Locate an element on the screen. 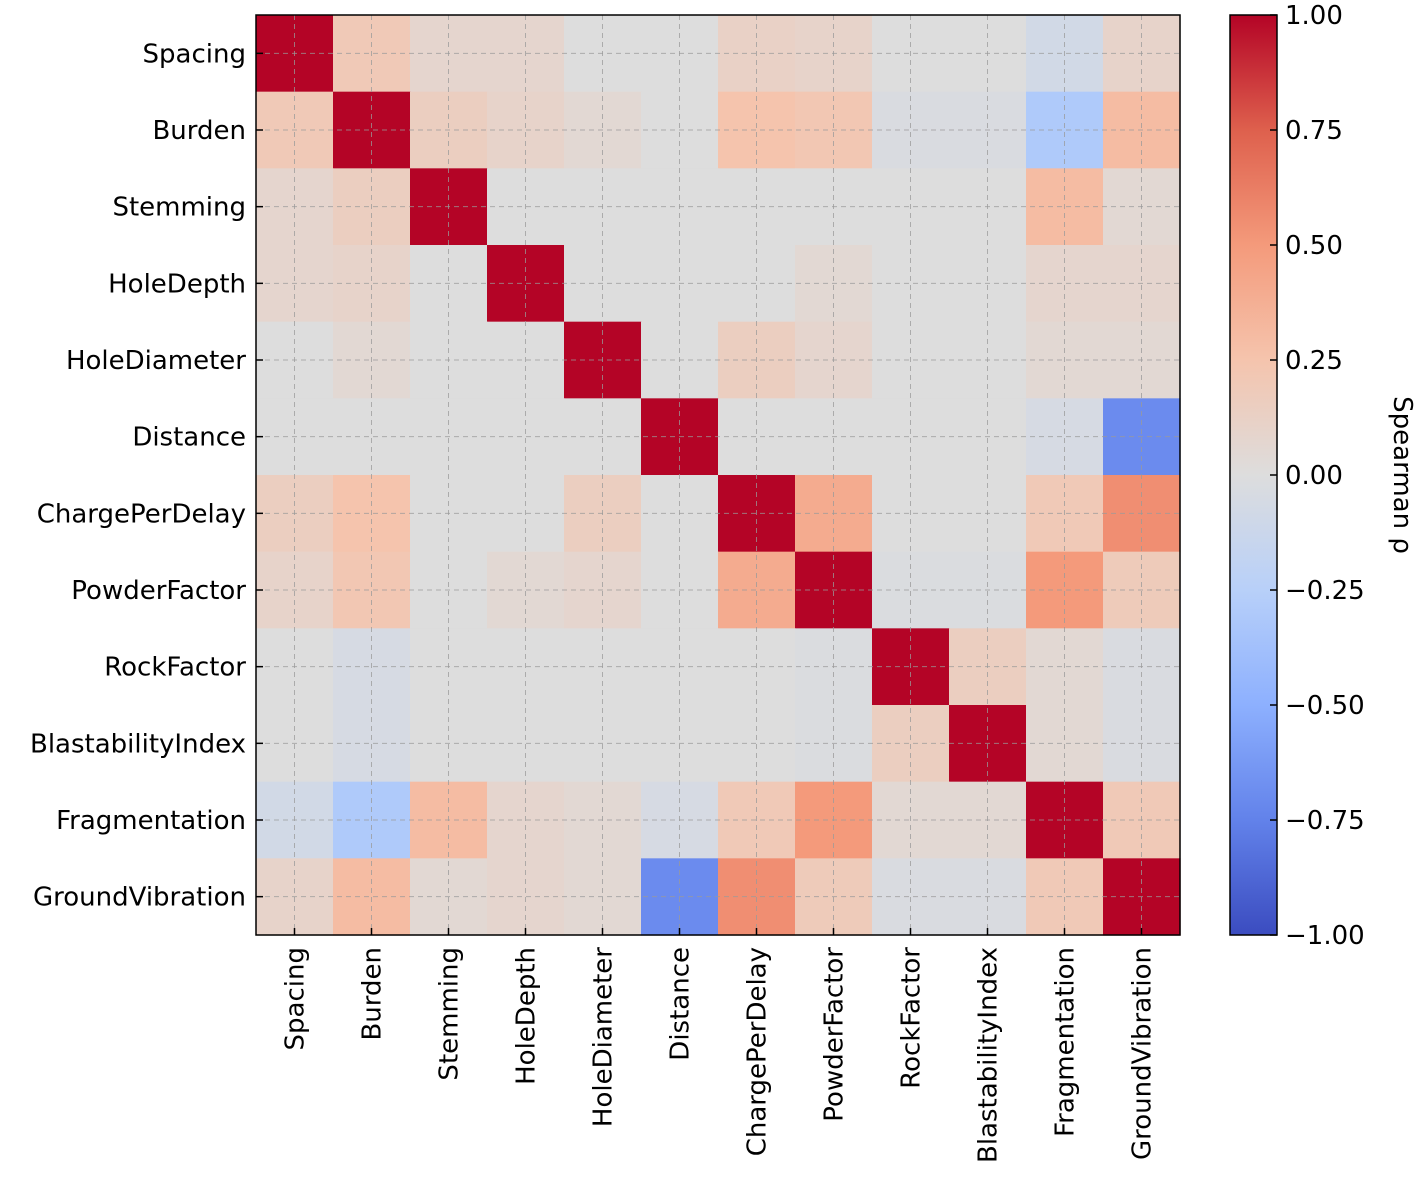 This screenshot has height=1195, width=1416. heatmap-cell-Distance-ChargePerDelay is located at coordinates (757, 437).